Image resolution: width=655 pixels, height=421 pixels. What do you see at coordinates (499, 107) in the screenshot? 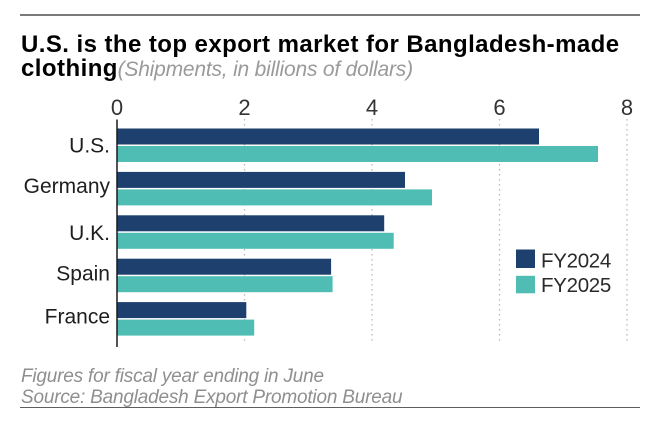
I see `svg-text: 6` at bounding box center [499, 107].